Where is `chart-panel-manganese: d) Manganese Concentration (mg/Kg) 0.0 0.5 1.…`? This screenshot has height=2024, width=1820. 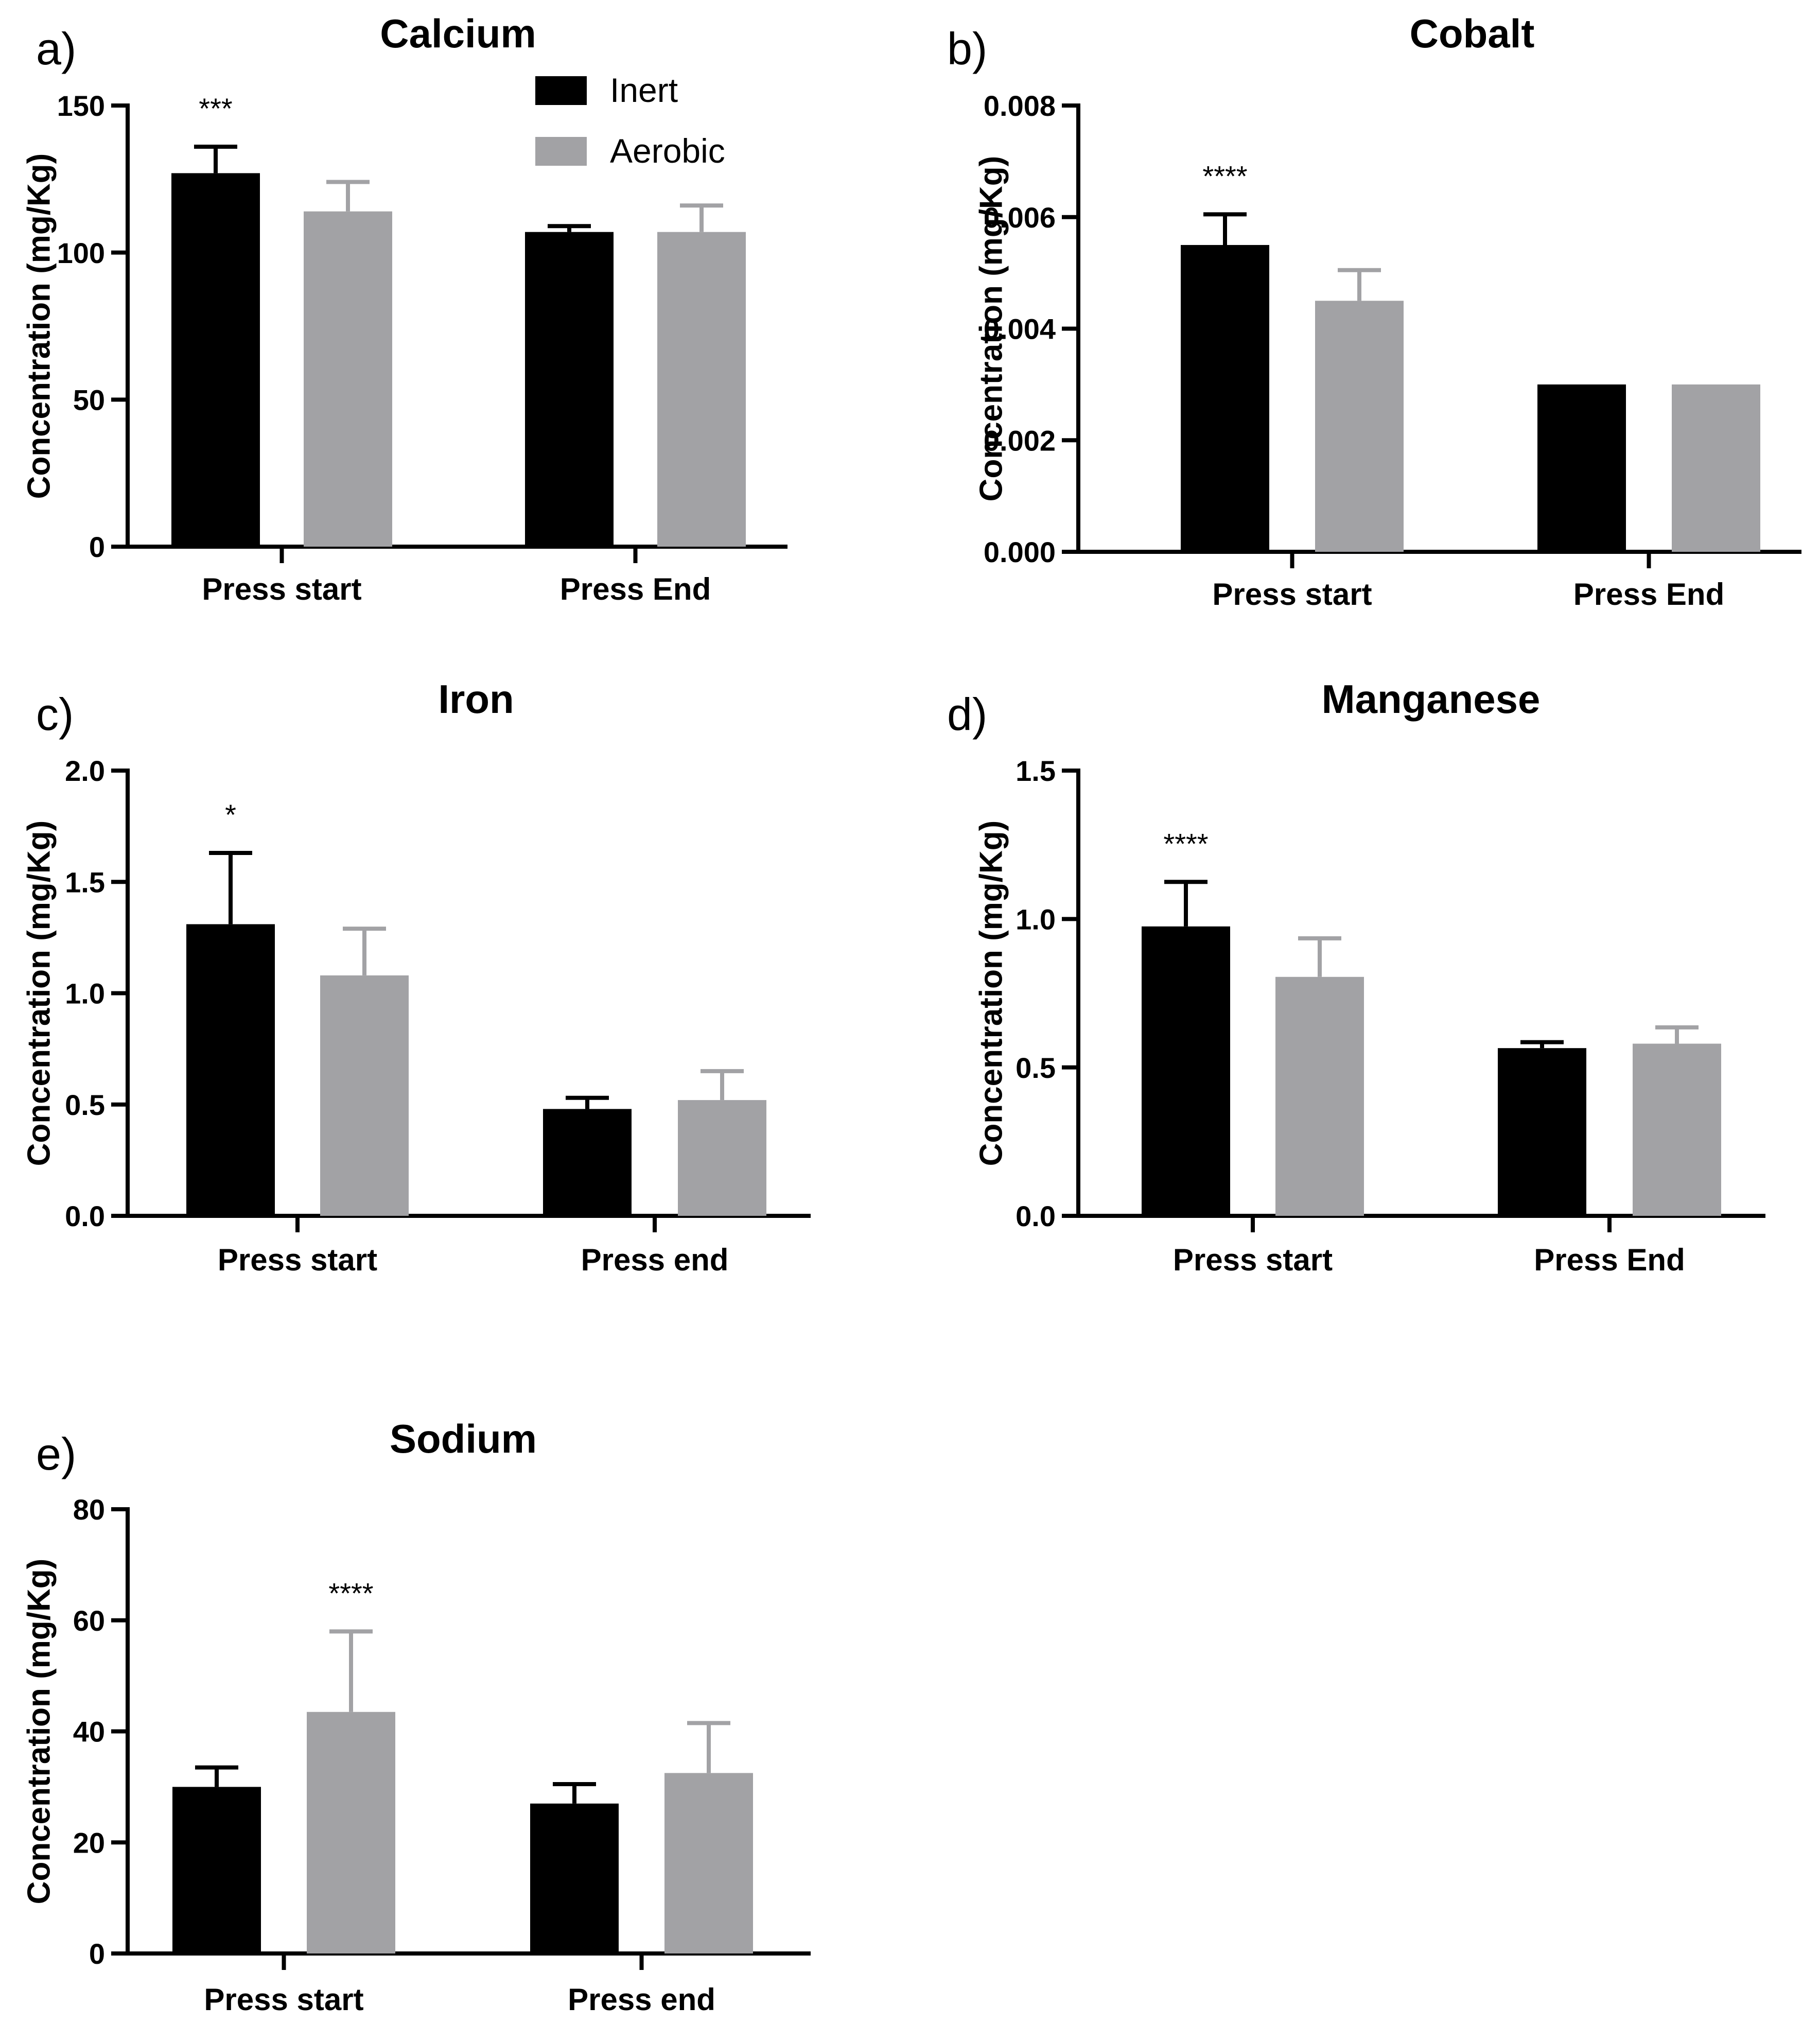
chart-panel-manganese: d) Manganese Concentration (mg/Kg) 0.0 0.5 1.… is located at coordinates (1356, 977).